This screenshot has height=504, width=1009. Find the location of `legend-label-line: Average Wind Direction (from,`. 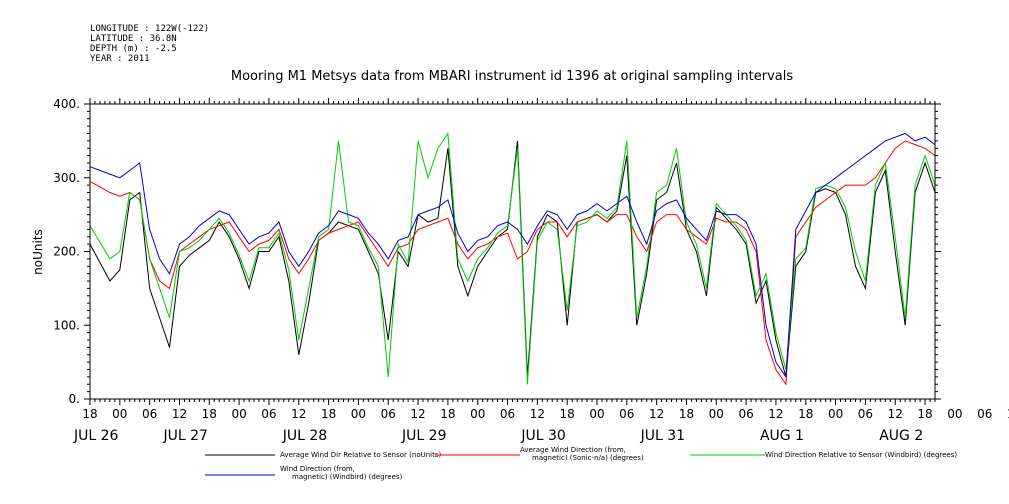

legend-label-line: Average Wind Direction (from, is located at coordinates (573, 450).